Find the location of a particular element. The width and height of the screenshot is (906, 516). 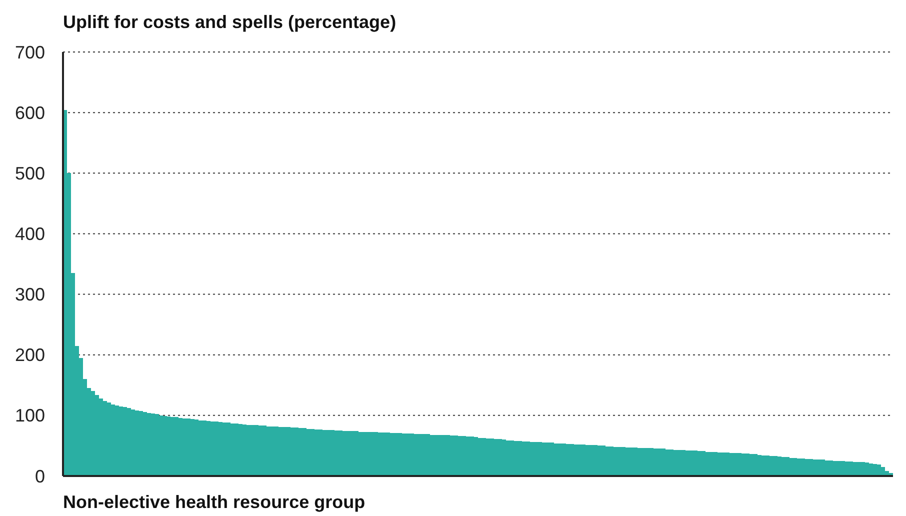

y-tick-label: 100 is located at coordinates (29, 416).